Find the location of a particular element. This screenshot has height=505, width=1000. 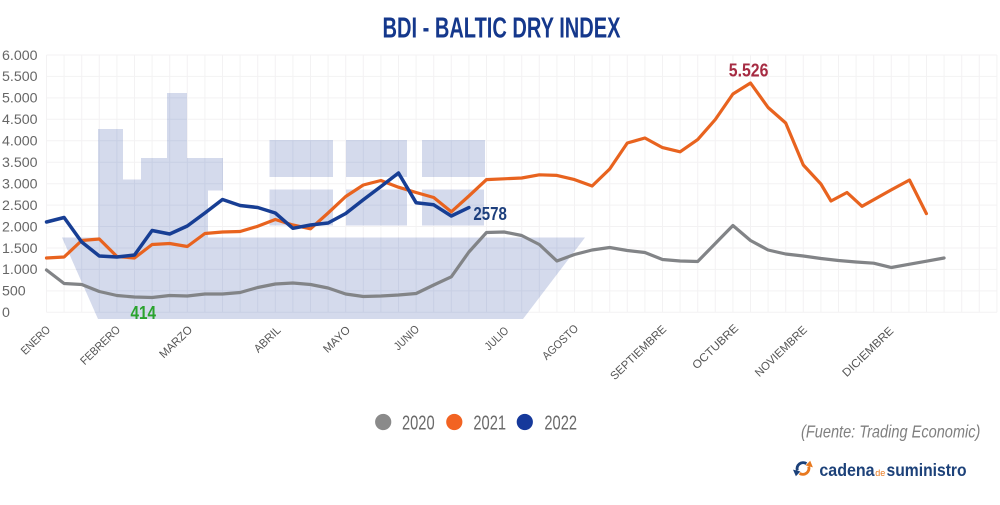

svg-text: 5.000 is located at coordinates (20, 99).